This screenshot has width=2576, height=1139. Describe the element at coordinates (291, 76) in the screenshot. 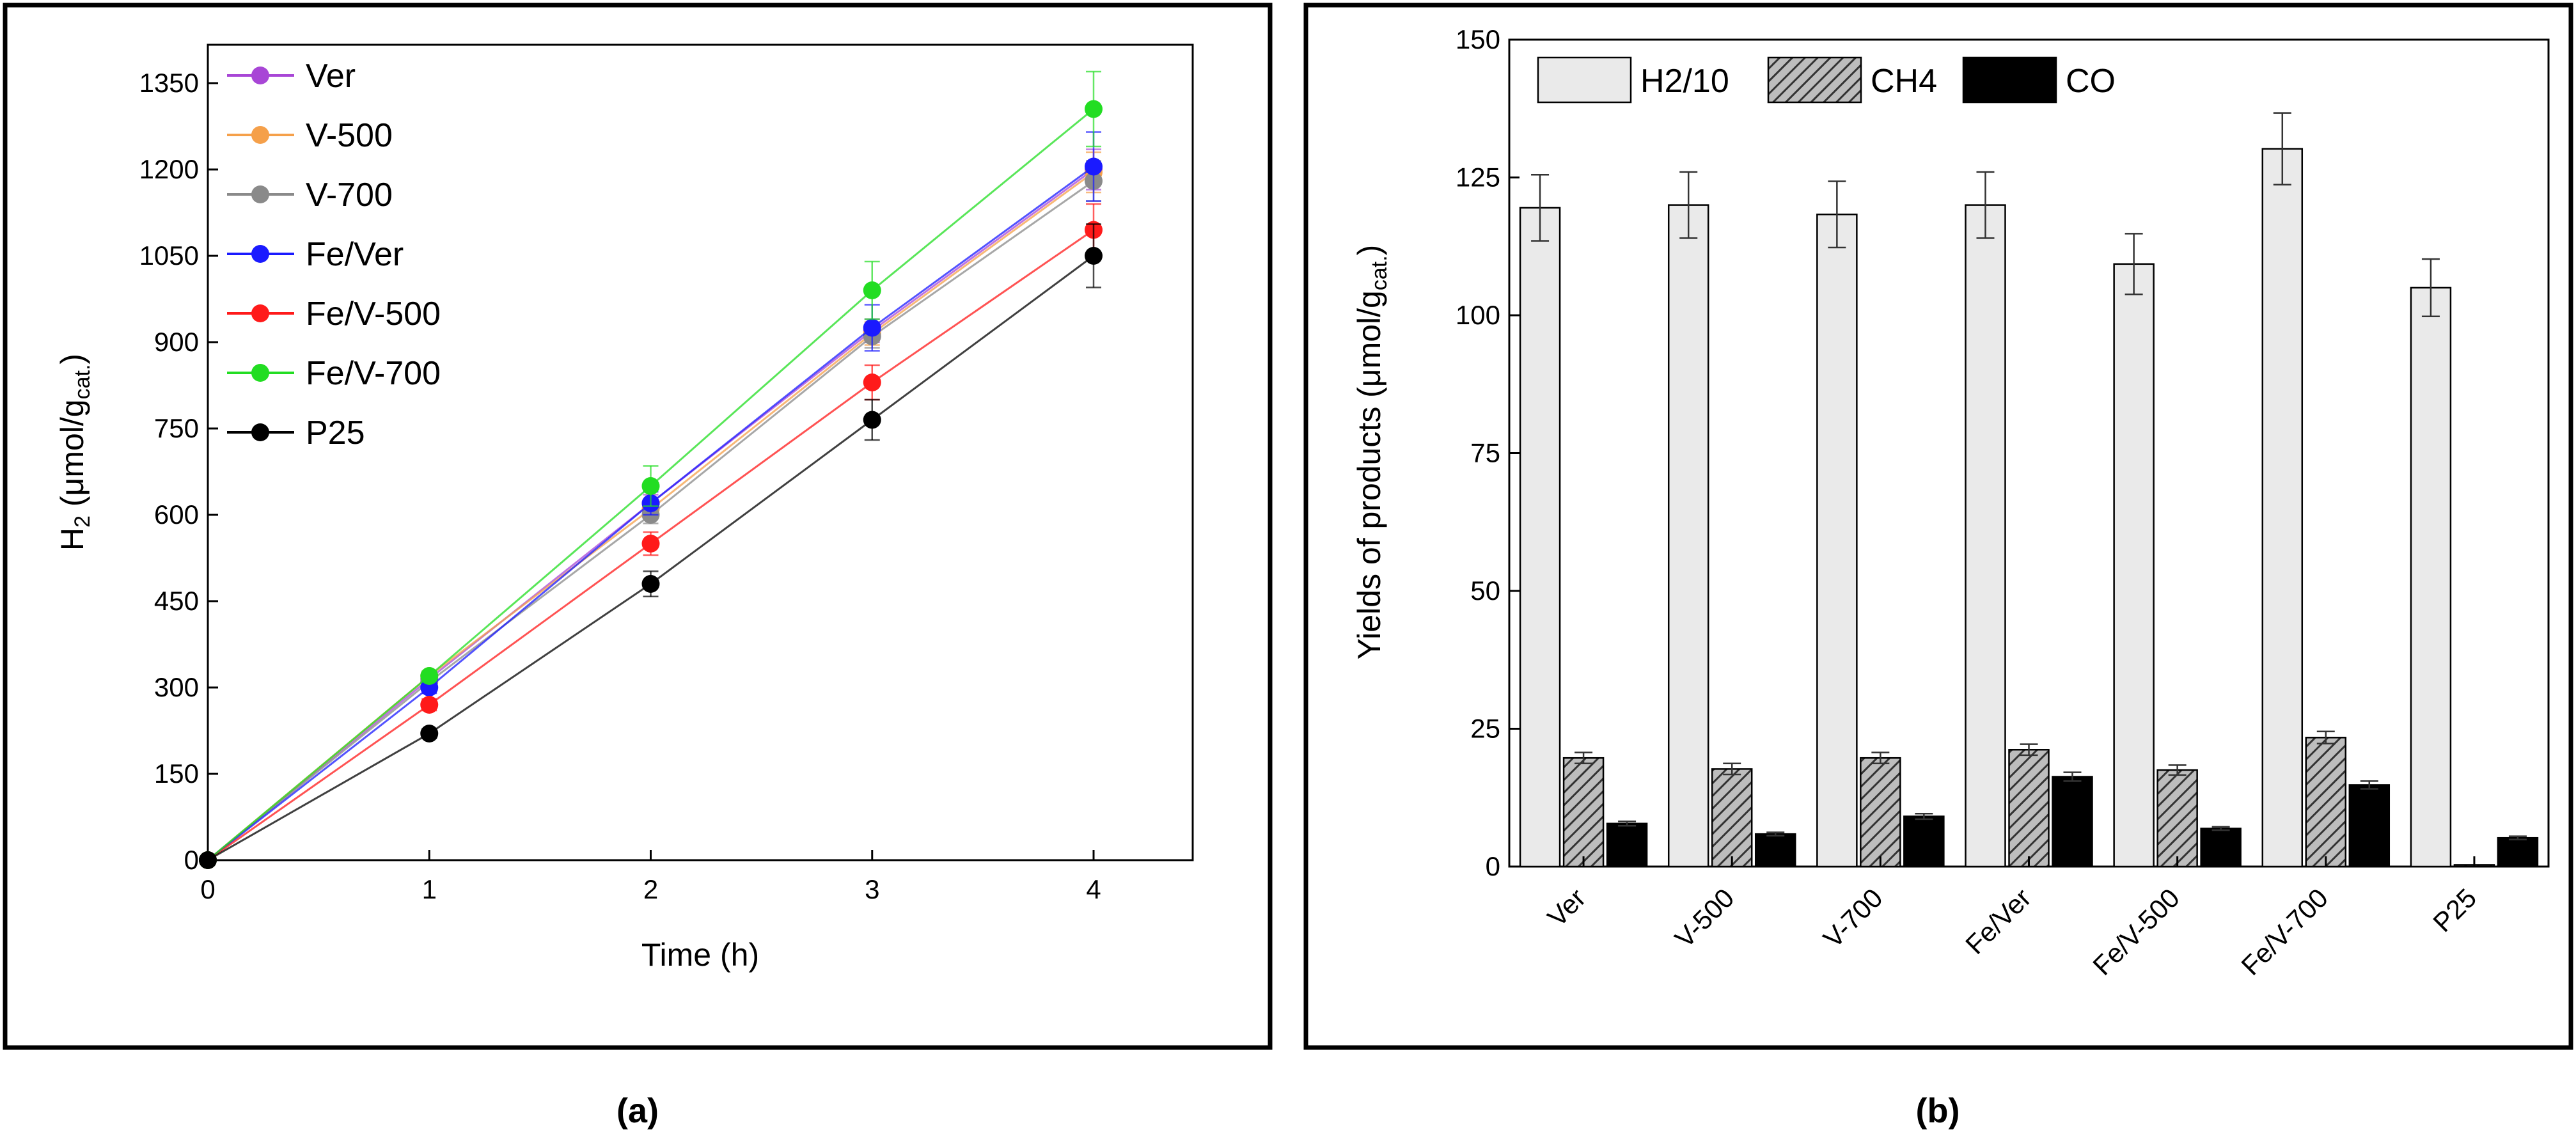

I see `legend-item-ver: Ver` at that location.